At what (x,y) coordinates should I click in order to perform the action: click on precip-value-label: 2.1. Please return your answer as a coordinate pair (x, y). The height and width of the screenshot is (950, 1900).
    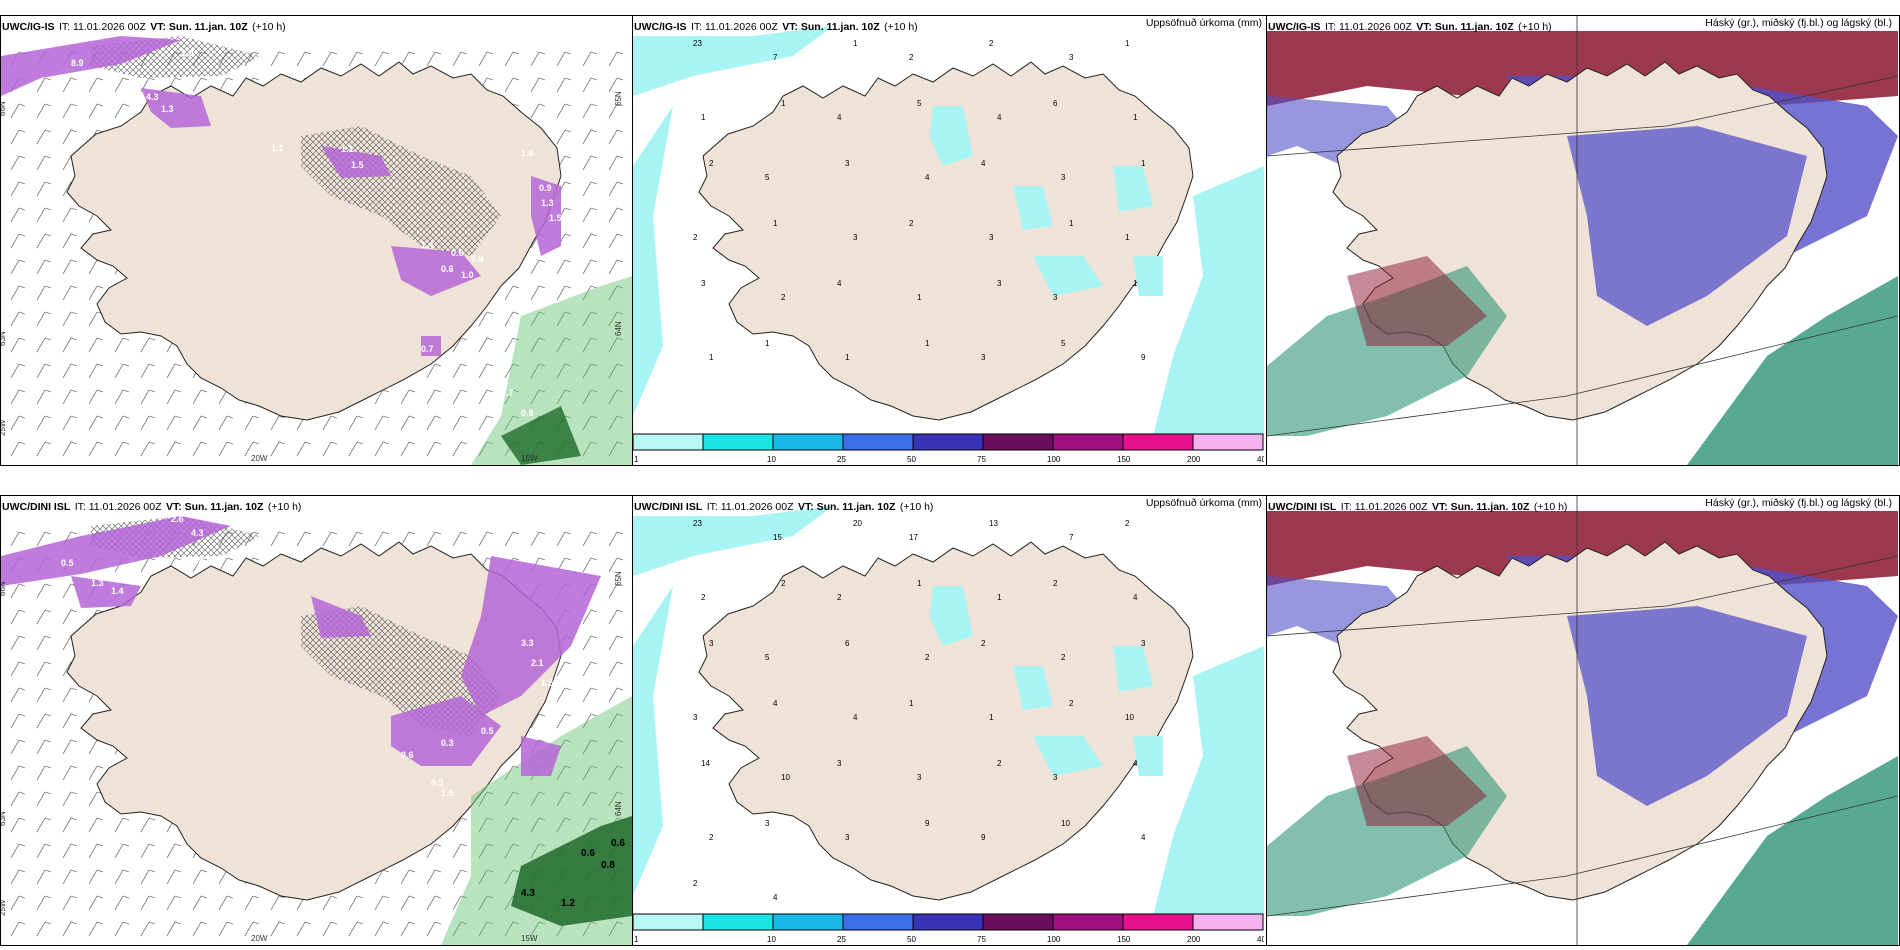
    Looking at the image, I should click on (537, 663).